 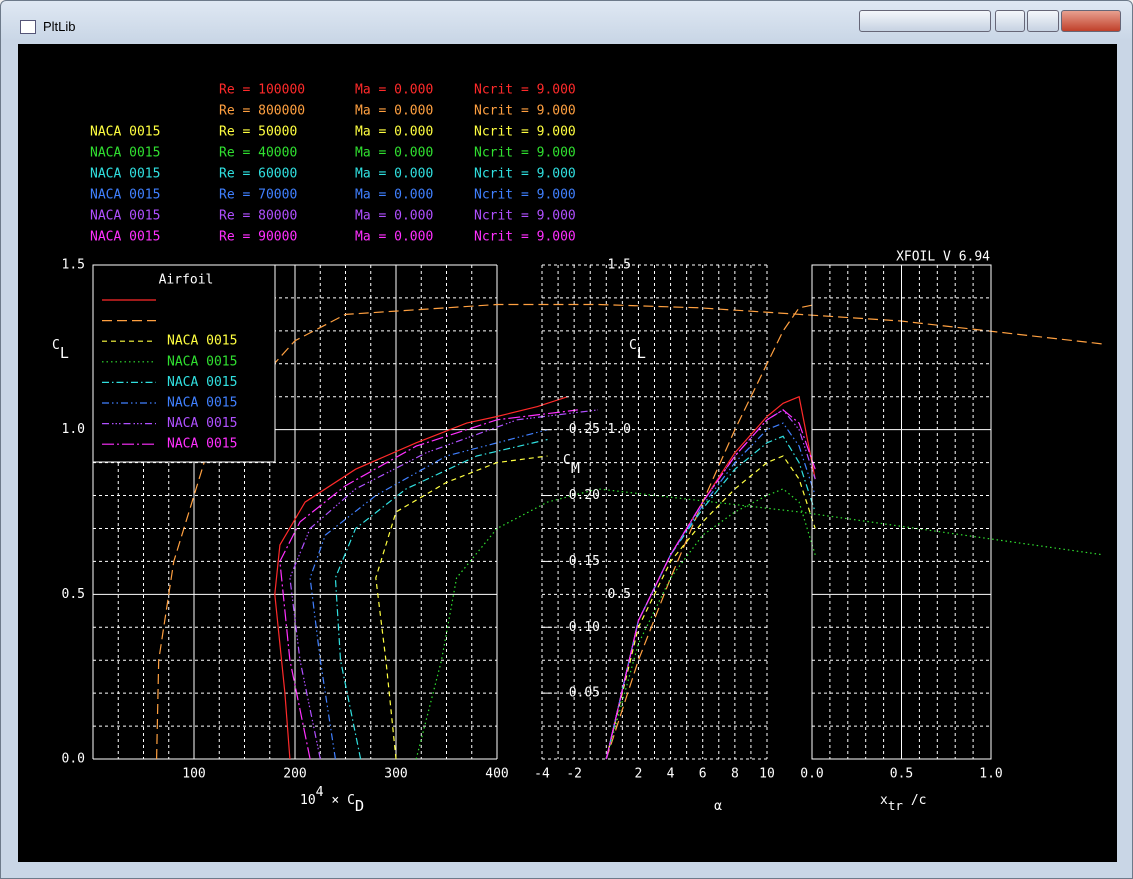 I want to click on toolbar-buttons, so click(x=925, y=21).